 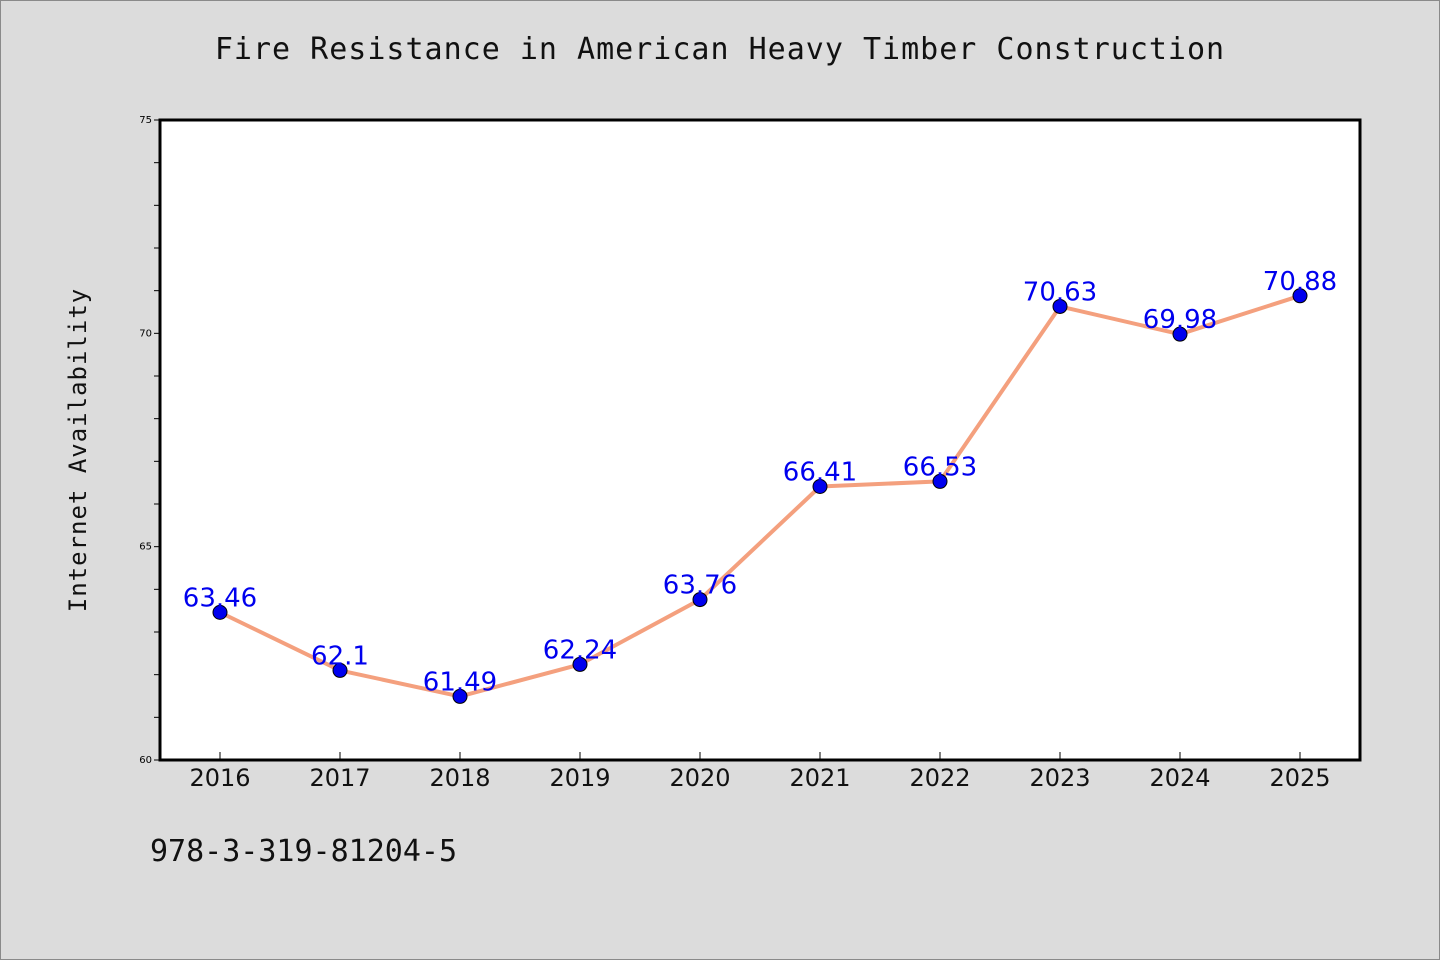 I want to click on x-tick-label: 2016, so click(x=219, y=778).